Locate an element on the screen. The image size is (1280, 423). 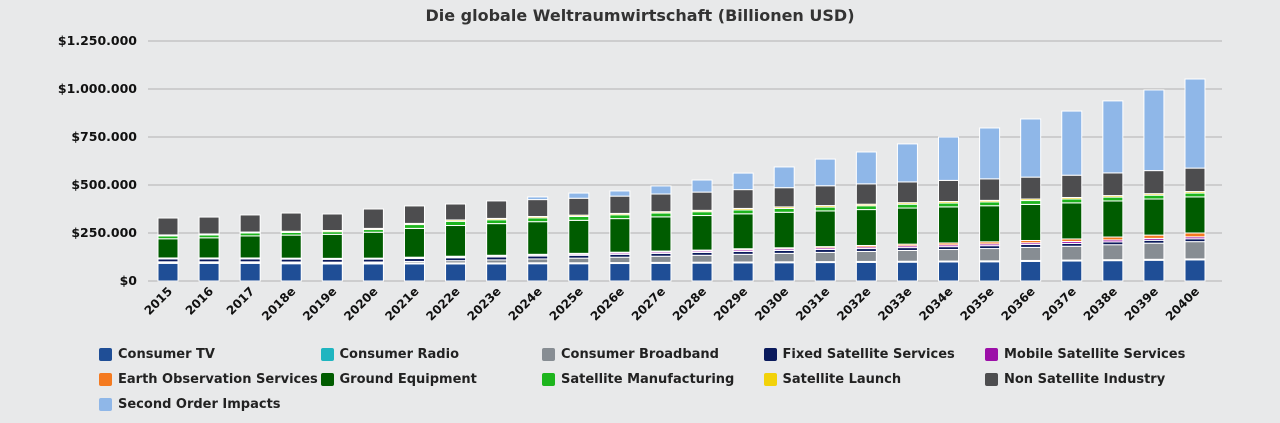
legend-item: Satellite Manufacturing is located at coordinates (653, 379).